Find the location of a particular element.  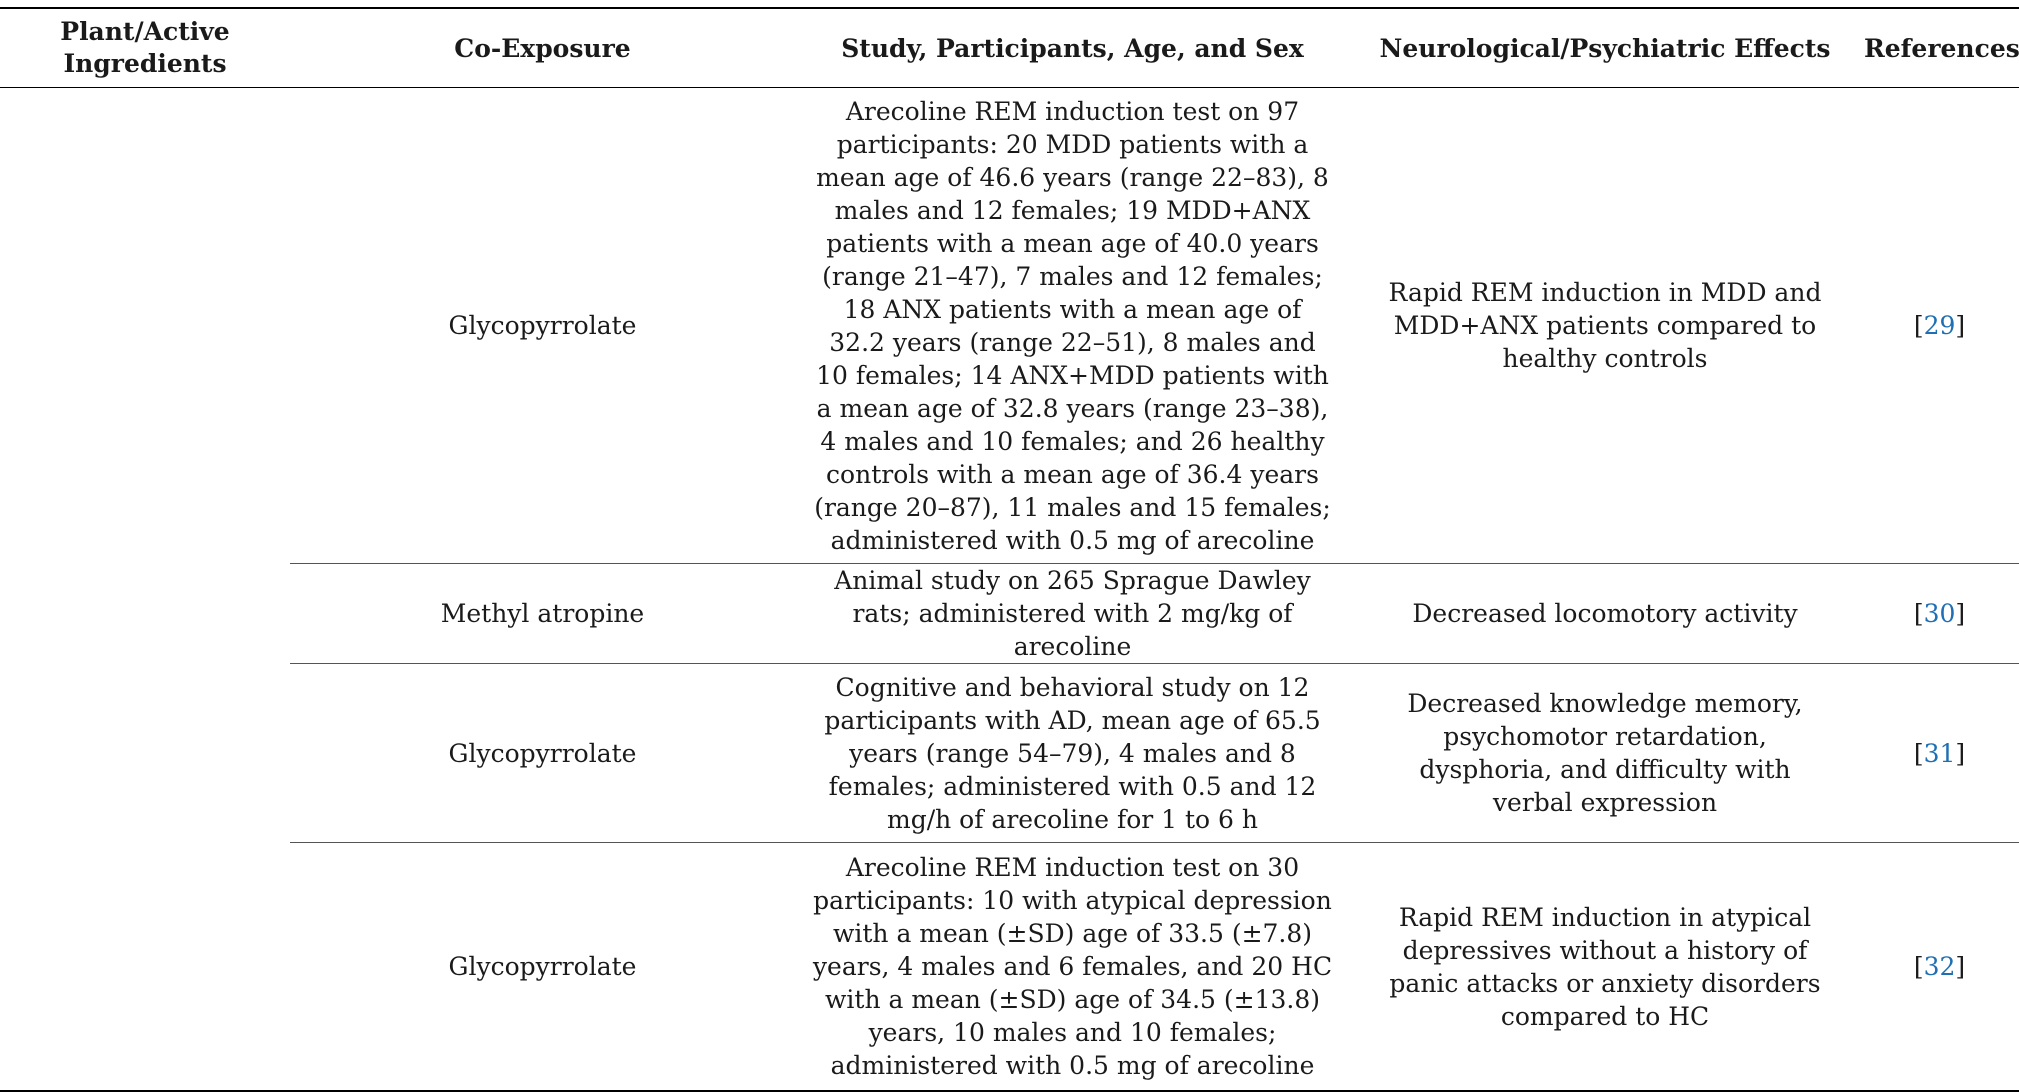

reference-link: 29 is located at coordinates (1939, 325).